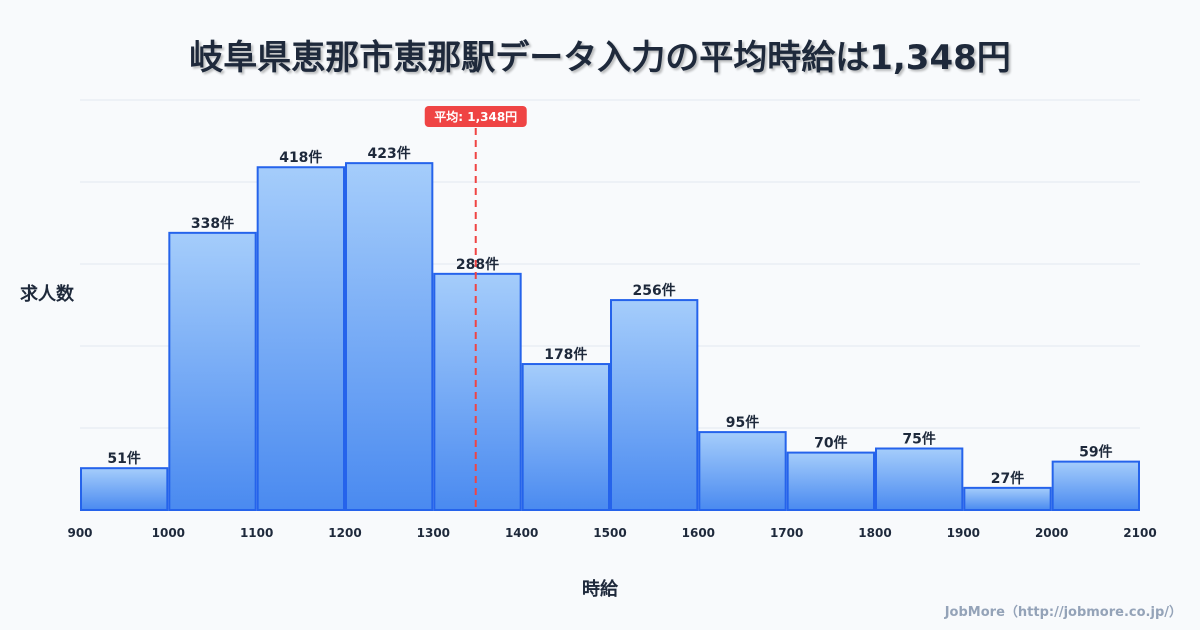 The height and width of the screenshot is (630, 1200). Describe the element at coordinates (786, 533) in the screenshot. I see `x-tick-label: 1700` at that location.